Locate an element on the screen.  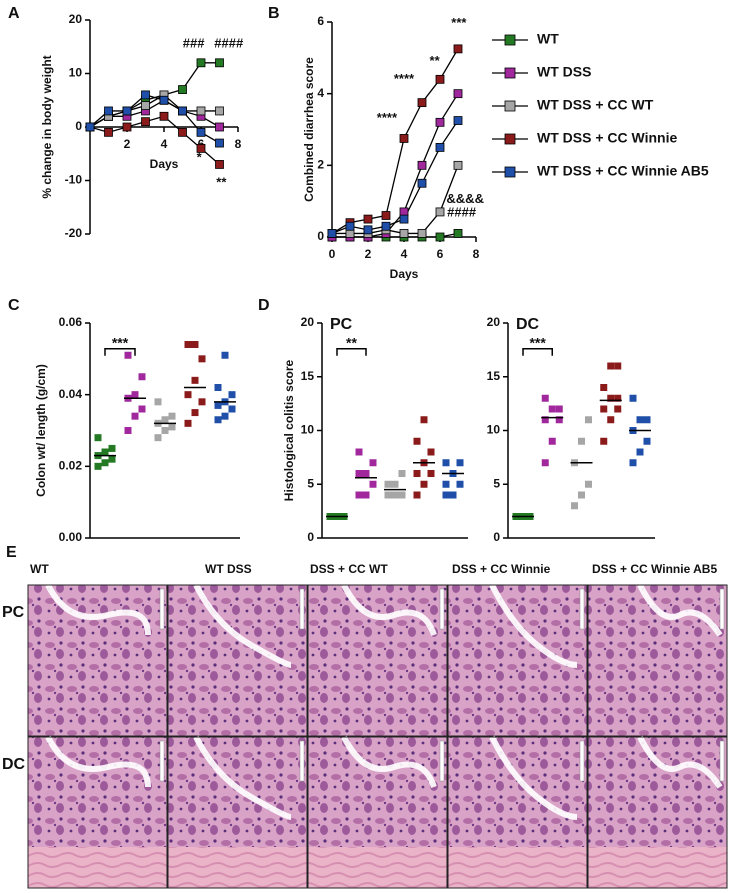
legend-label: WT is located at coordinates (548, 39).